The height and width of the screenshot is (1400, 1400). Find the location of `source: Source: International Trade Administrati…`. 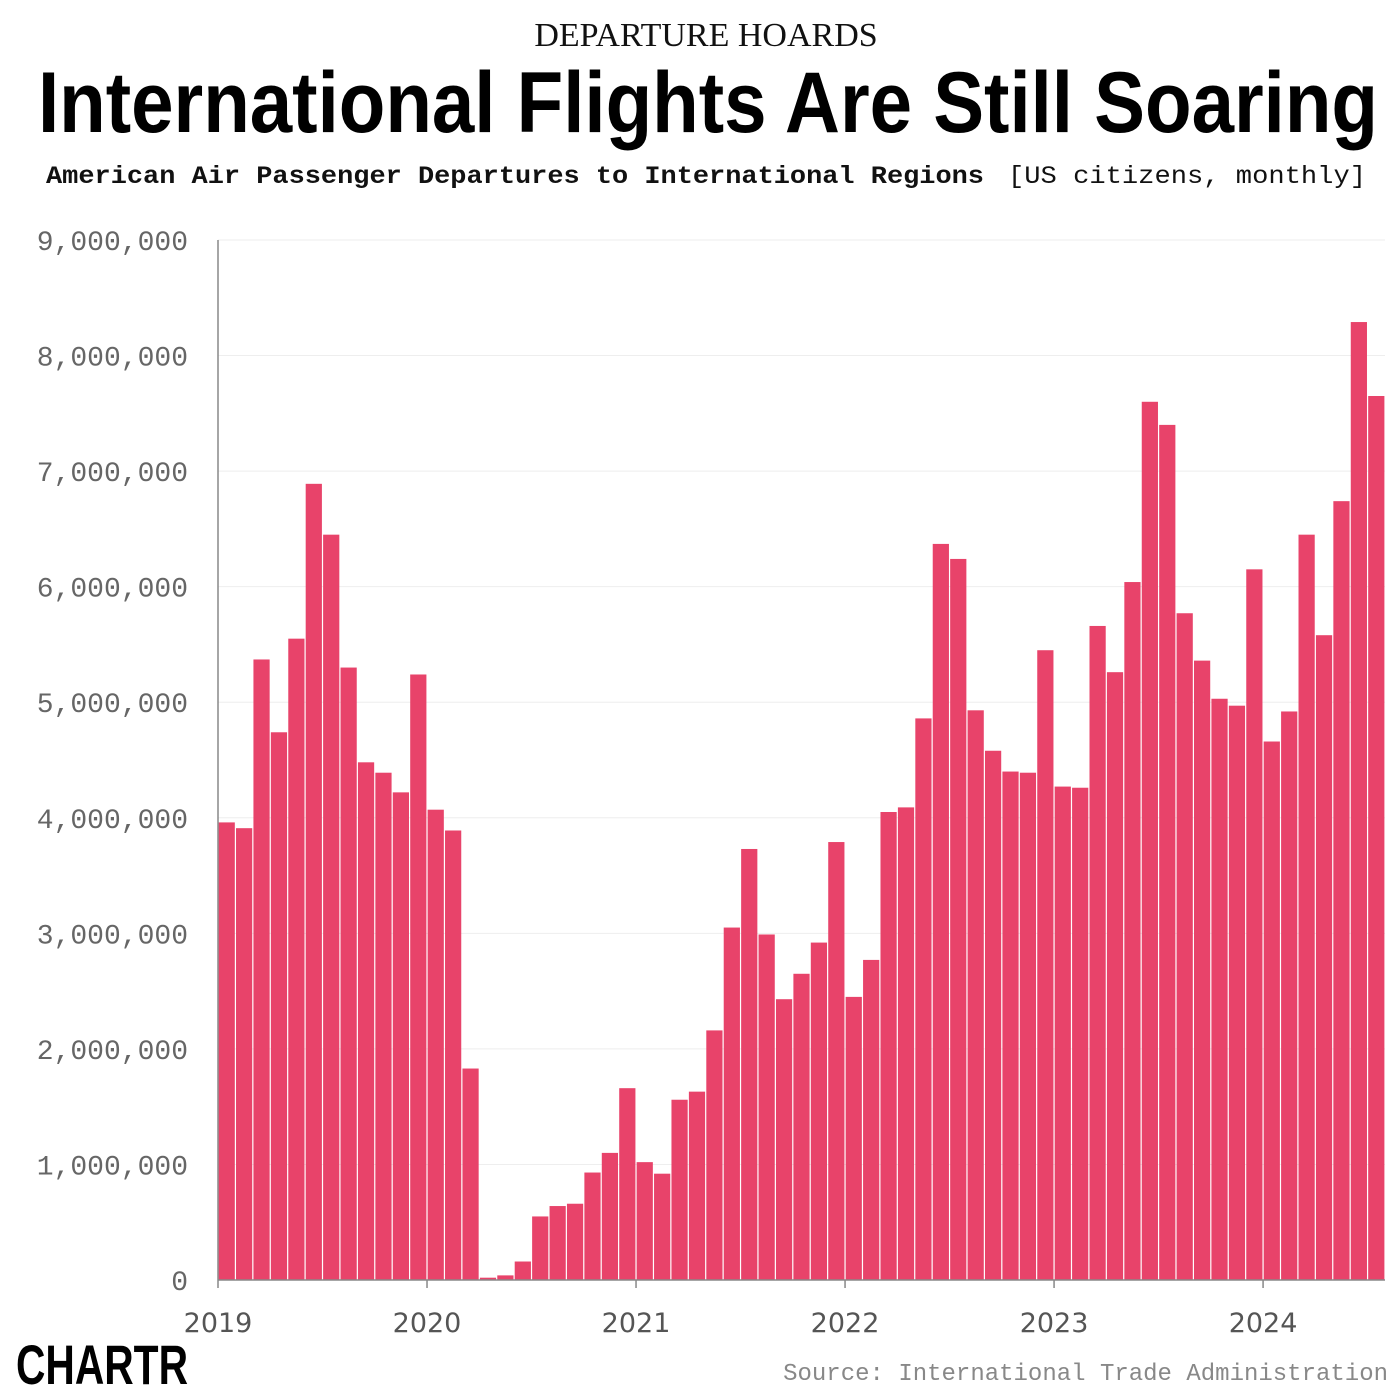

source: Source: International Trade Administrati… is located at coordinates (1085, 1374).